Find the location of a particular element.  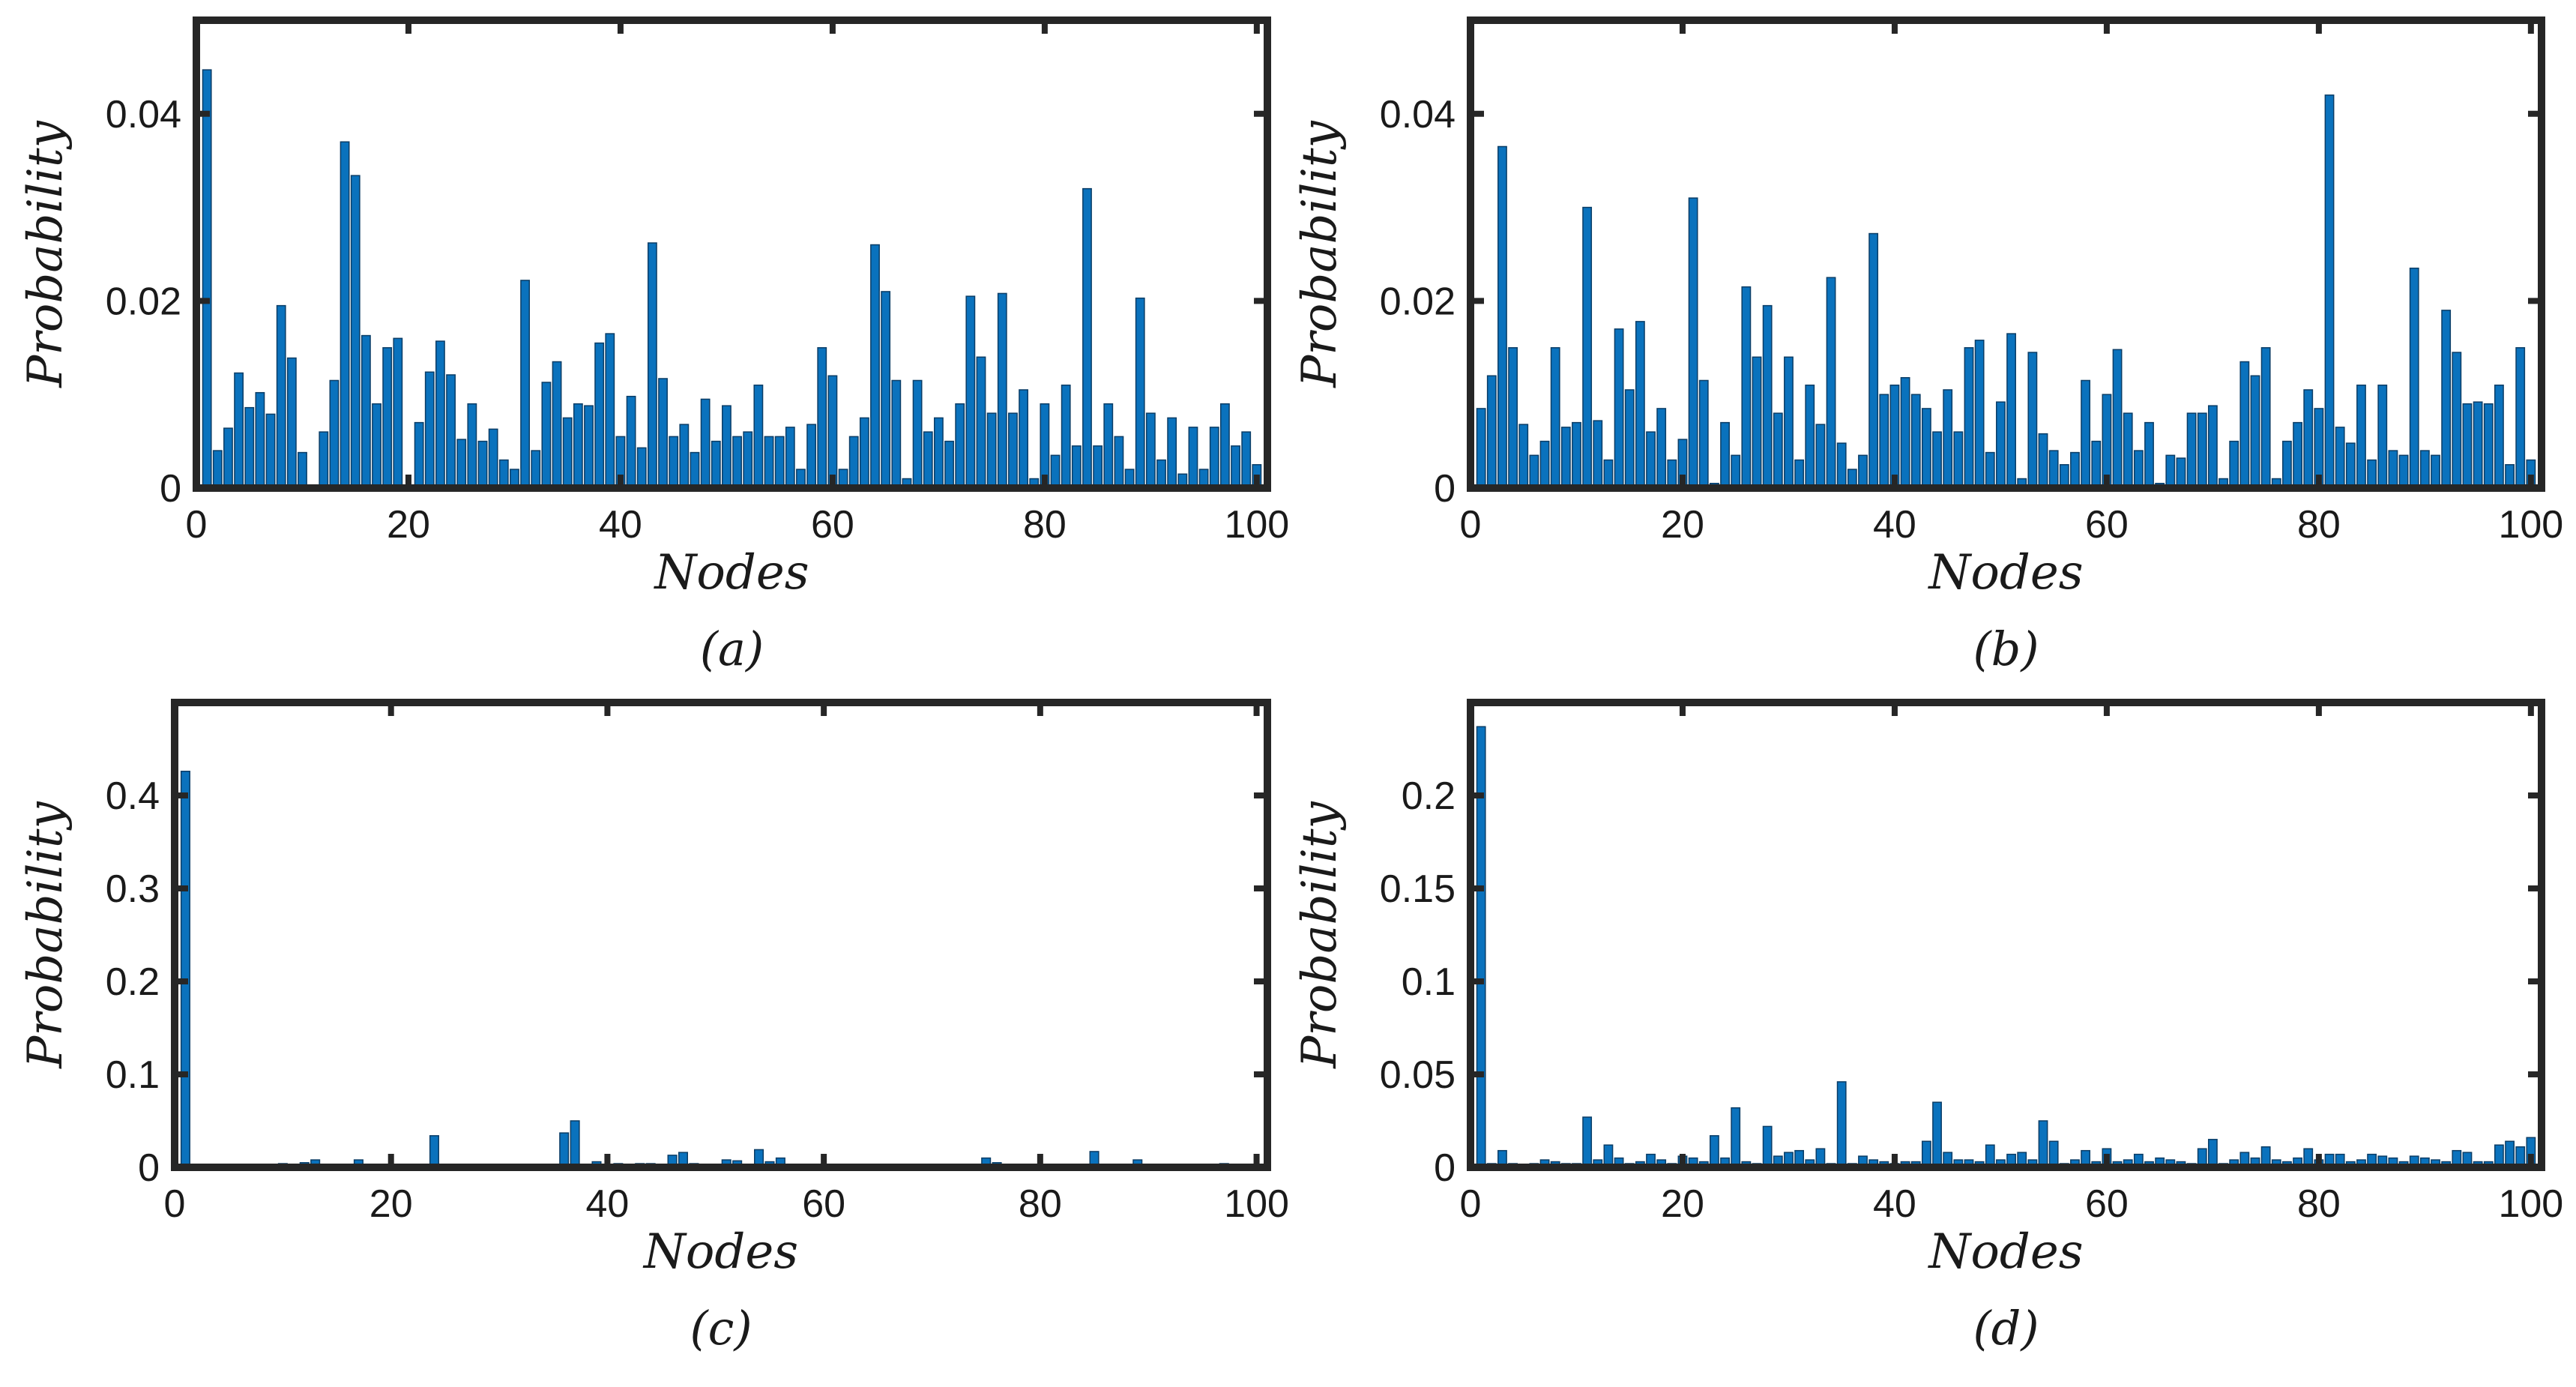

panel-b-caption: (b) is located at coordinates (2006, 649).